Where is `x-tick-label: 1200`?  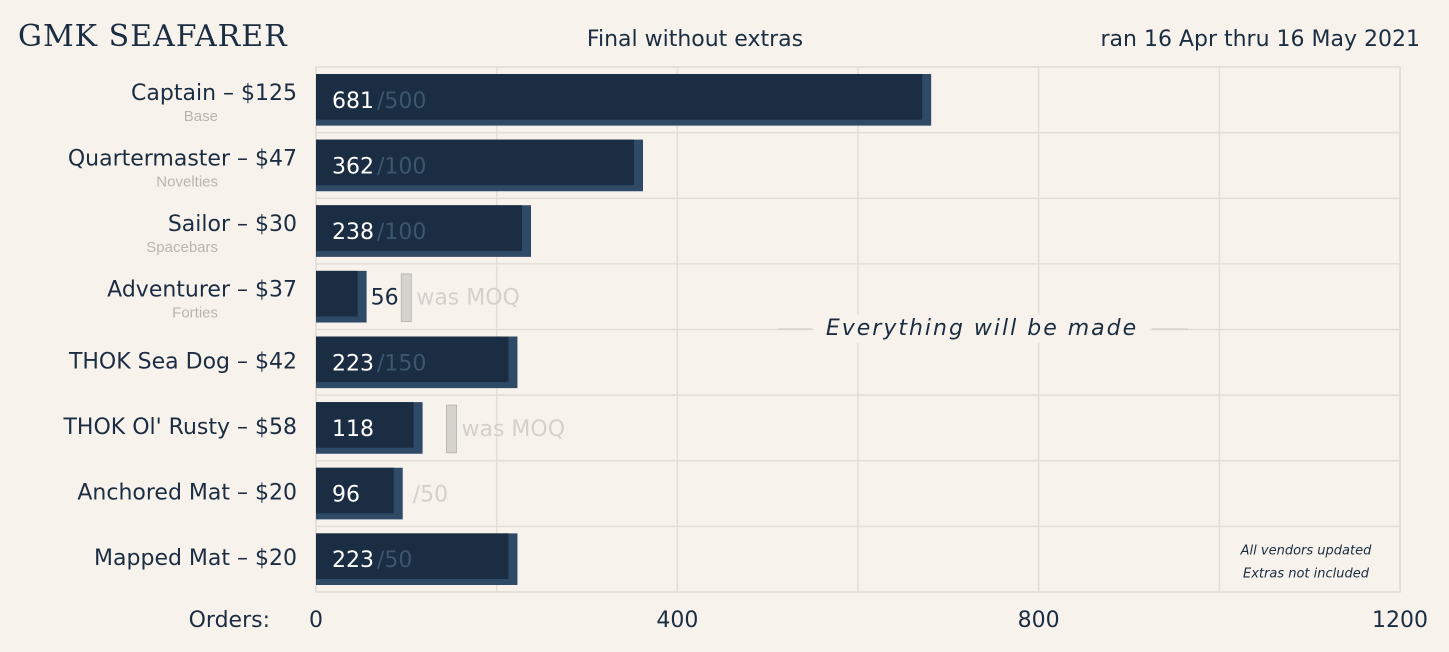 x-tick-label: 1200 is located at coordinates (1400, 620).